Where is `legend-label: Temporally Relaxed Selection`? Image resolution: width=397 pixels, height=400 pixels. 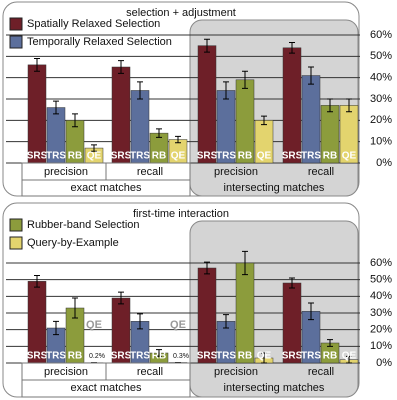 legend-label: Temporally Relaxed Selection is located at coordinates (99, 42).